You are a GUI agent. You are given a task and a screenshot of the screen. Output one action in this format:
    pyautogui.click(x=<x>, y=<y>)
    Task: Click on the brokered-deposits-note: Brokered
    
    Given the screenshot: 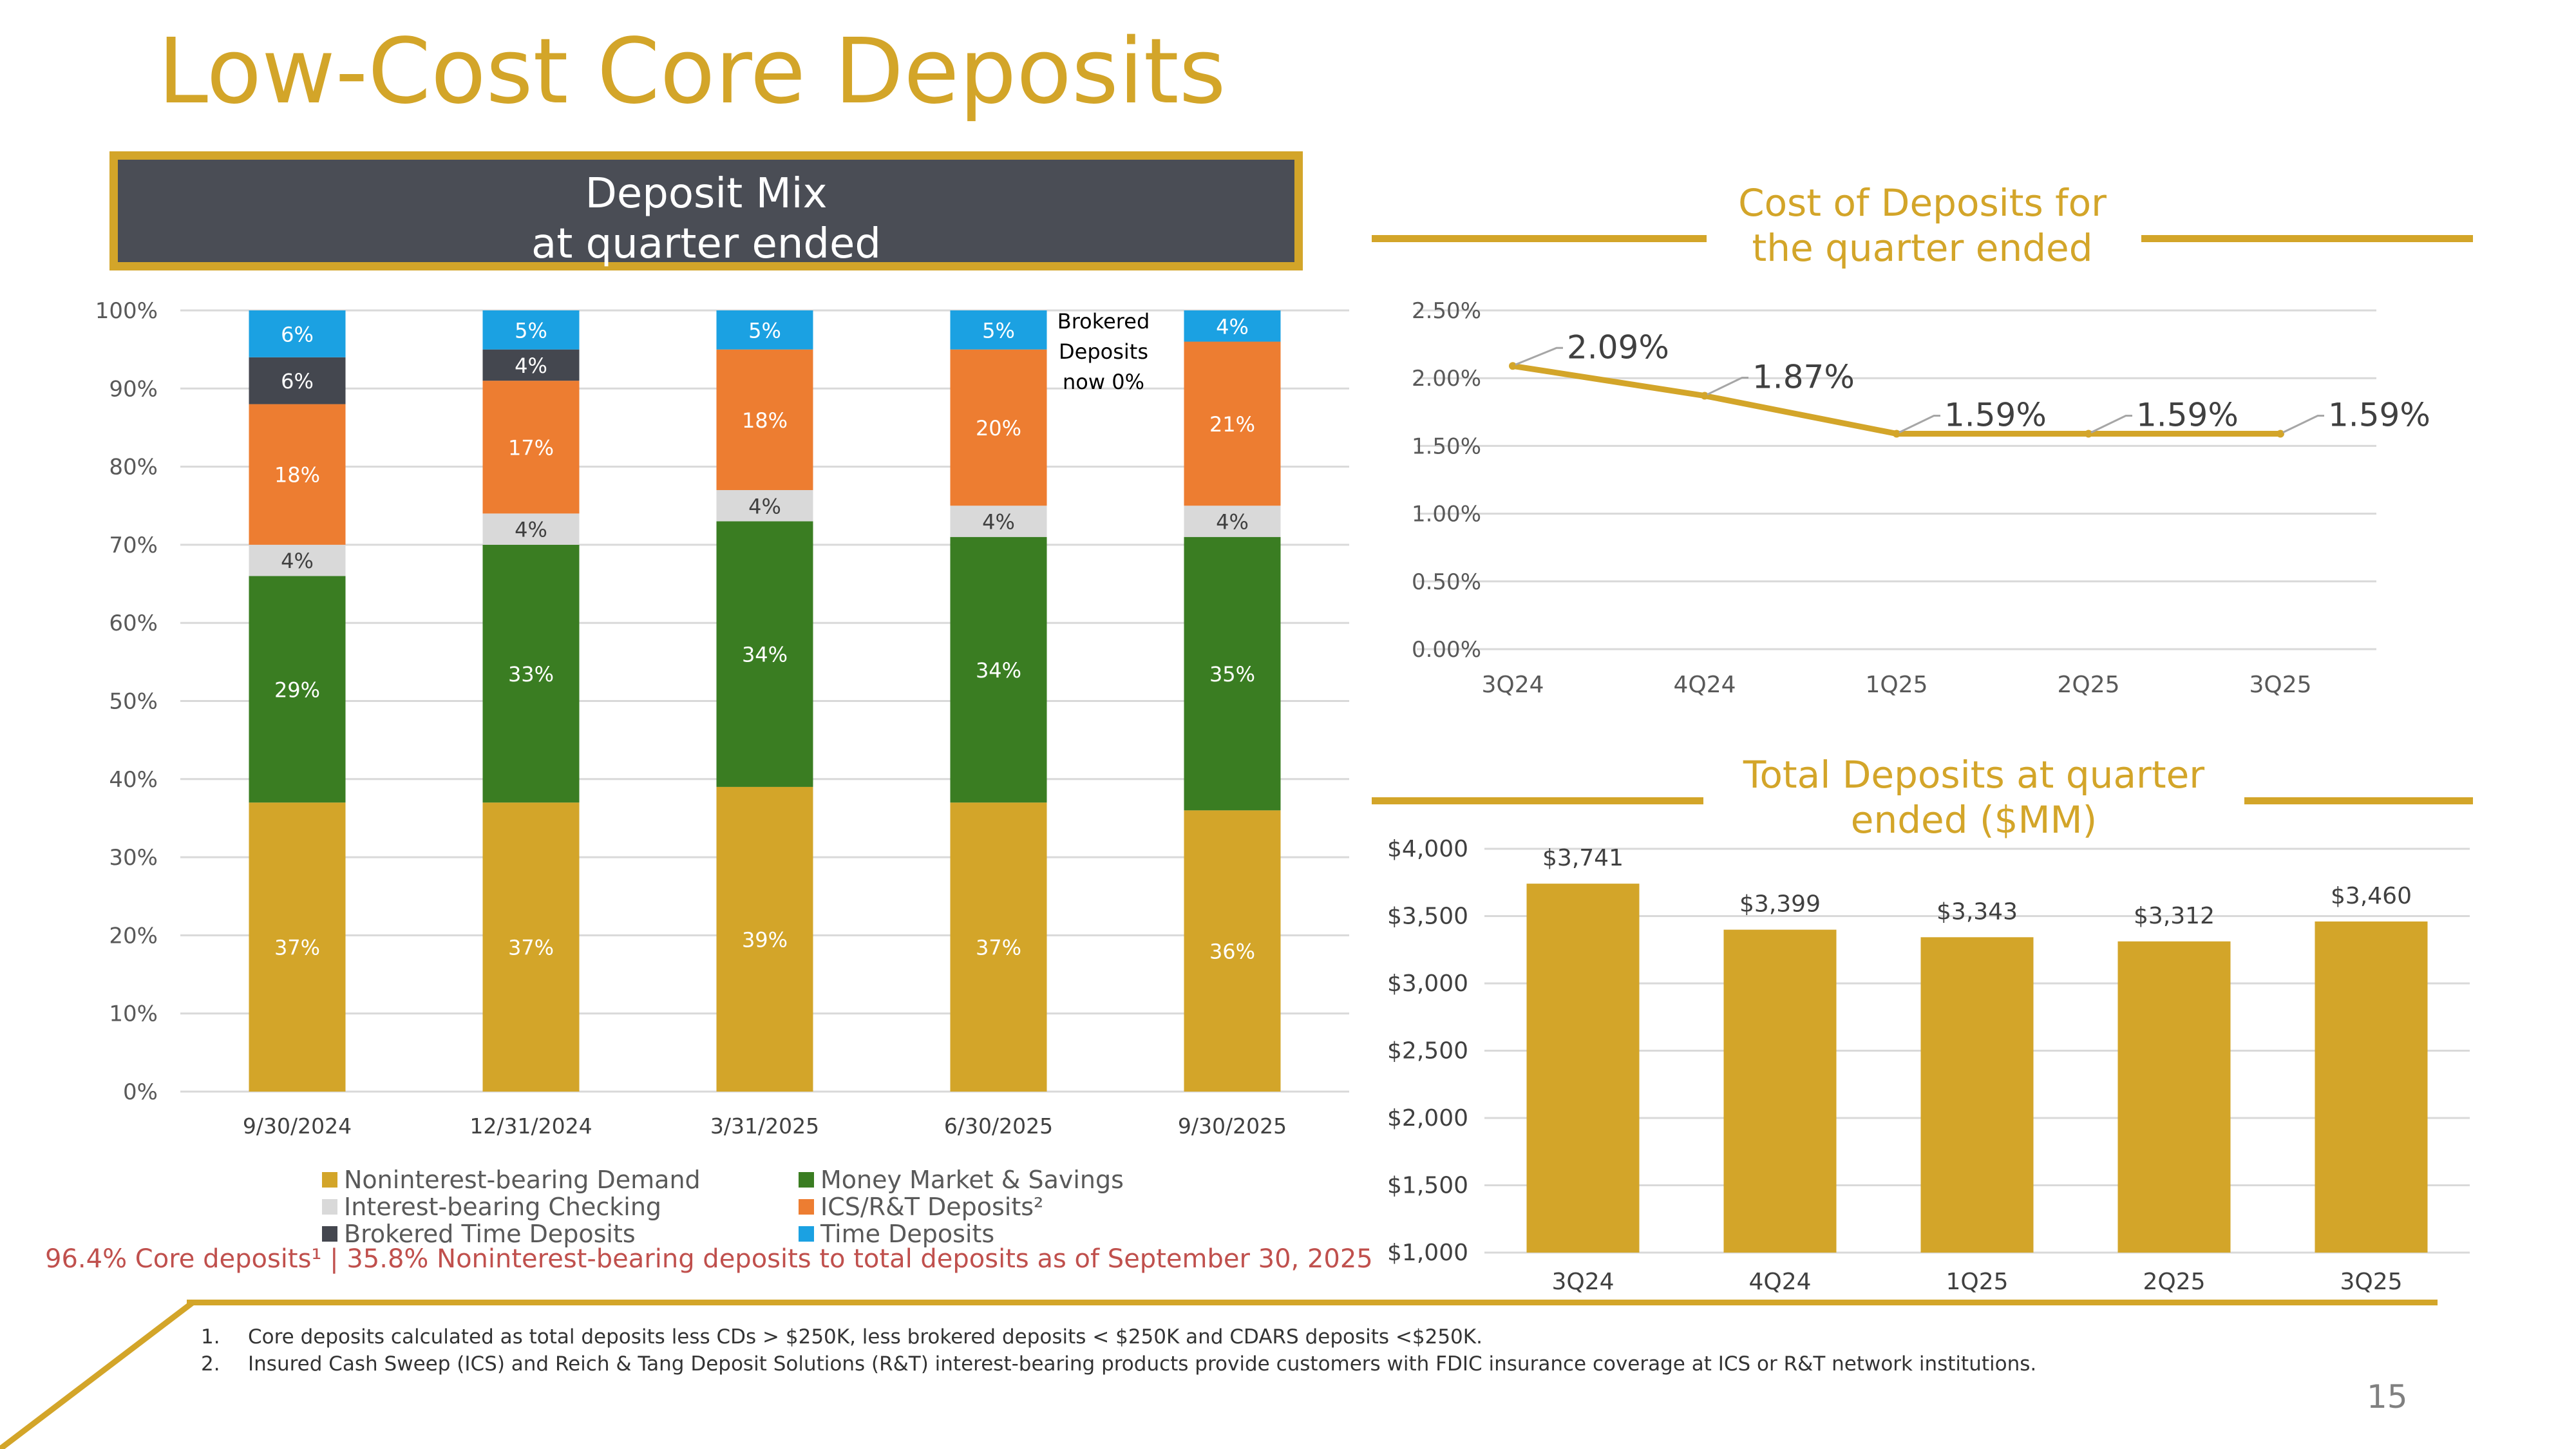 What is the action you would take?
    pyautogui.click(x=1103, y=321)
    